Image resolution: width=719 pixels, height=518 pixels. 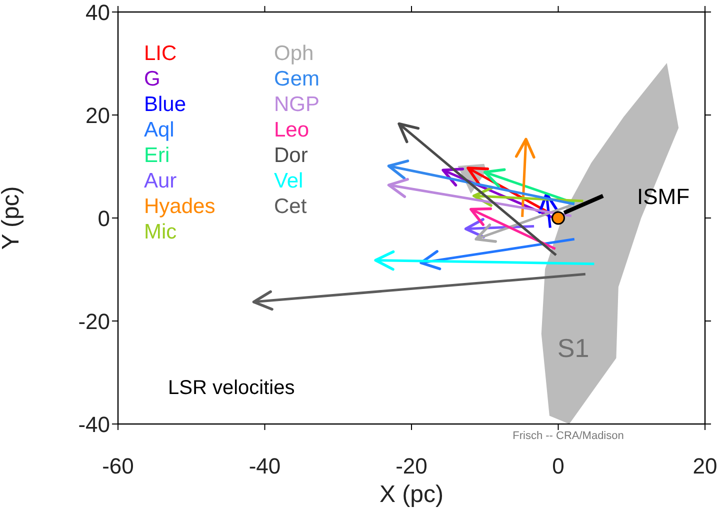 What do you see at coordinates (118, 466) in the screenshot?
I see `x-tick-label: -60` at bounding box center [118, 466].